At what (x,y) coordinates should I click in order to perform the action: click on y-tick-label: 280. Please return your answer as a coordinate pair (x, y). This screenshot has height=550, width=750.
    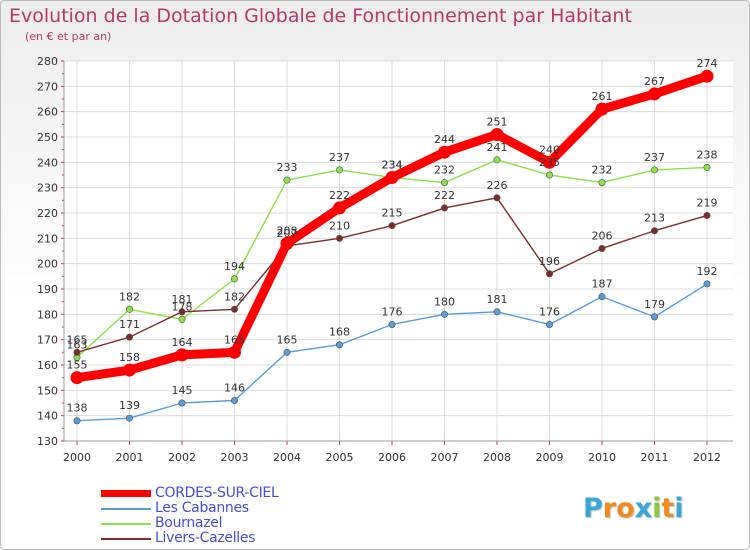
    Looking at the image, I should click on (47, 61).